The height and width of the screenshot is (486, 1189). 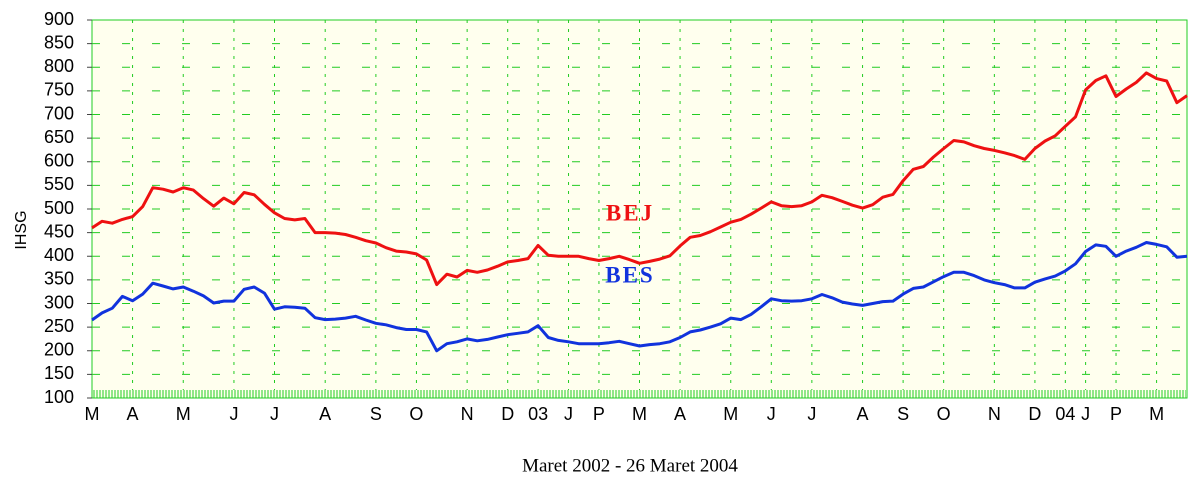 I want to click on y-tick-label: 850, so click(x=59, y=42).